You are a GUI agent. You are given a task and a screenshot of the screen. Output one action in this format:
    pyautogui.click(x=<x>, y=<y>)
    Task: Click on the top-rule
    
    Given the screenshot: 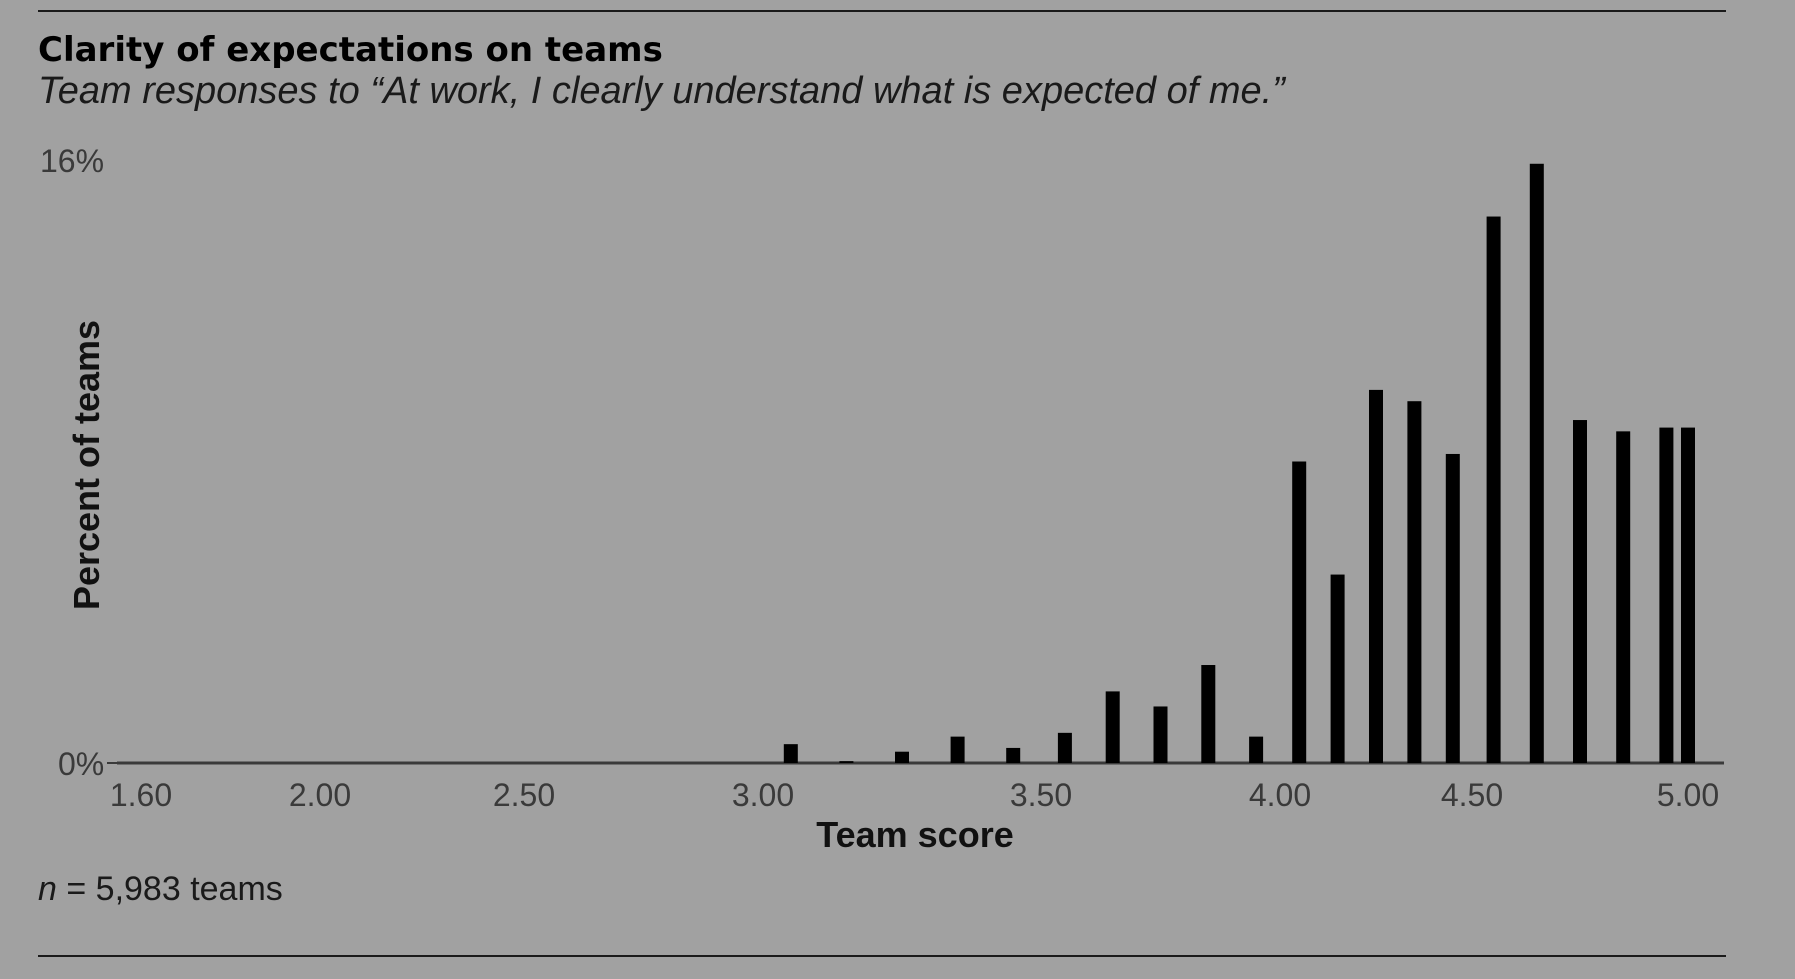 What is the action you would take?
    pyautogui.click(x=882, y=11)
    